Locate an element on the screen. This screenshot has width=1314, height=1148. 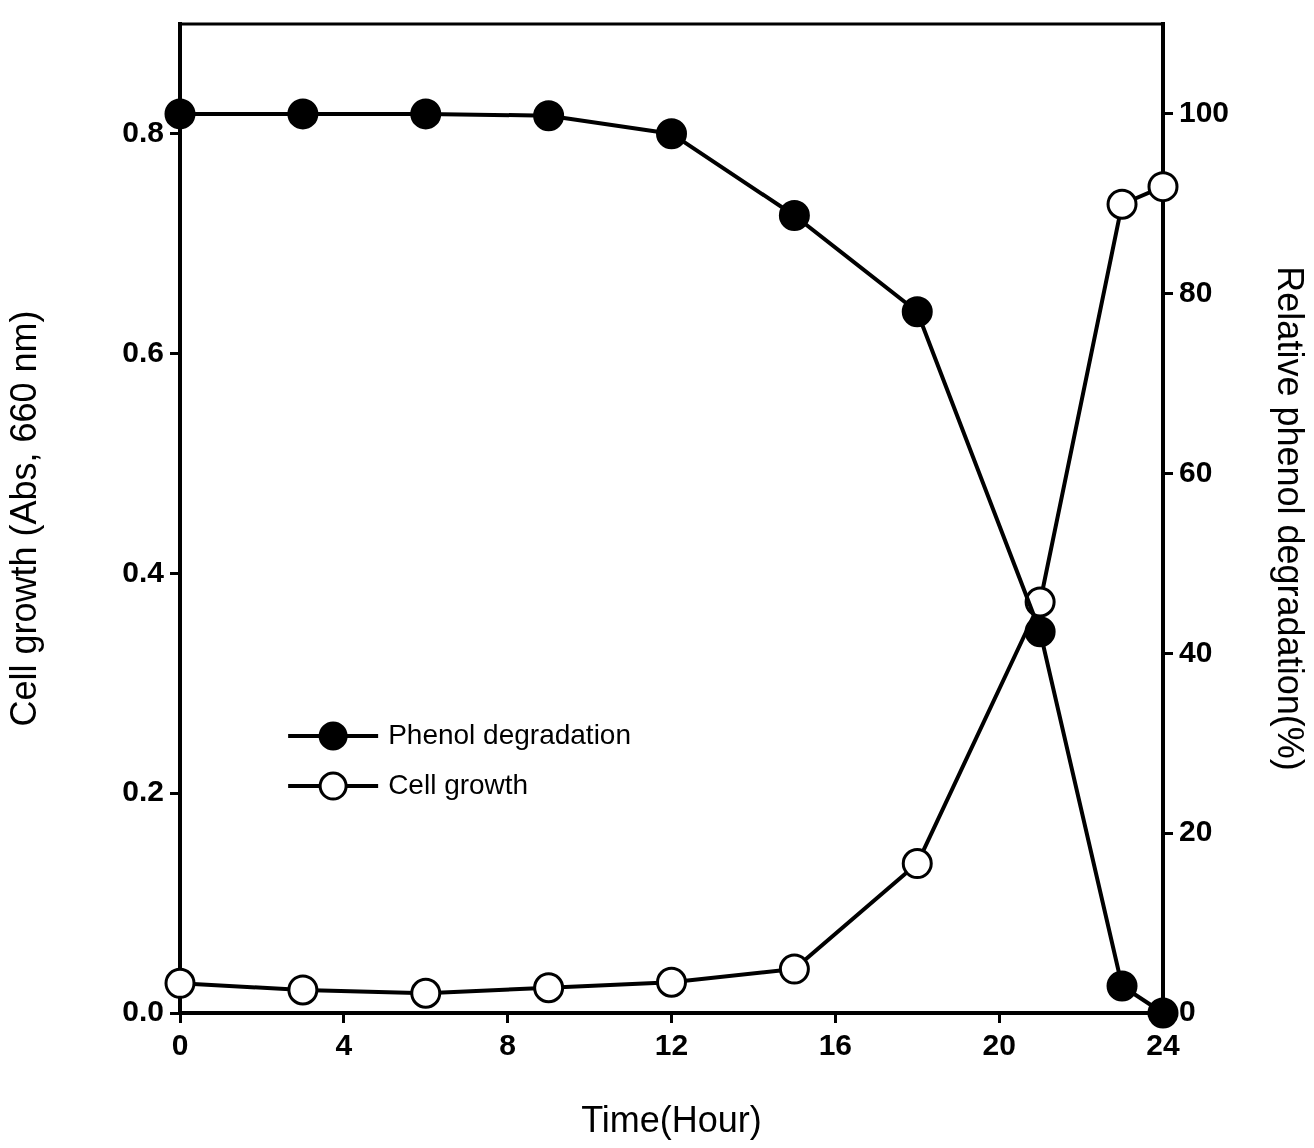
legend-label: Cell growth is located at coordinates (458, 784).